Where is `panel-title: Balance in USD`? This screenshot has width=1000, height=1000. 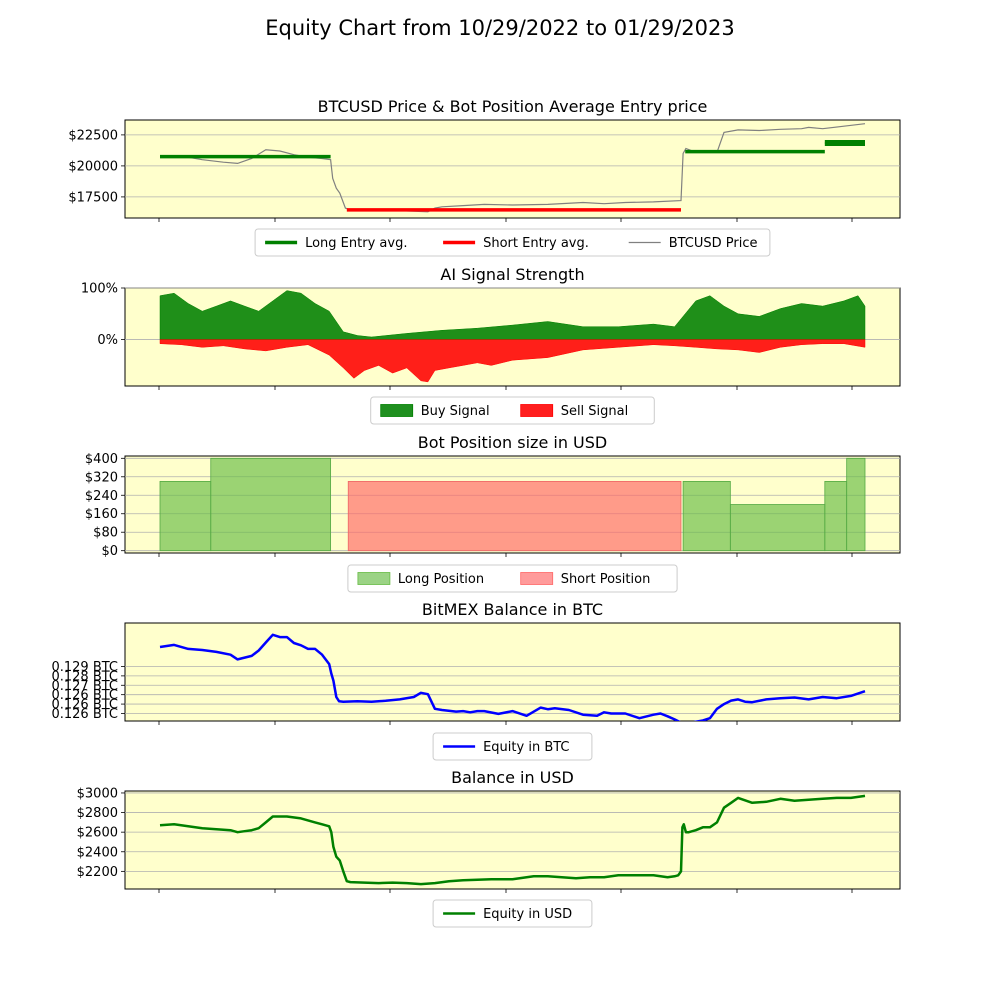 panel-title: Balance in USD is located at coordinates (512, 777).